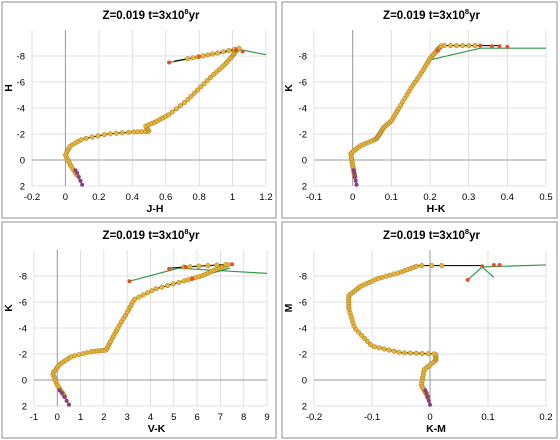  I want to click on y-axis-label: K, so click(9, 308).